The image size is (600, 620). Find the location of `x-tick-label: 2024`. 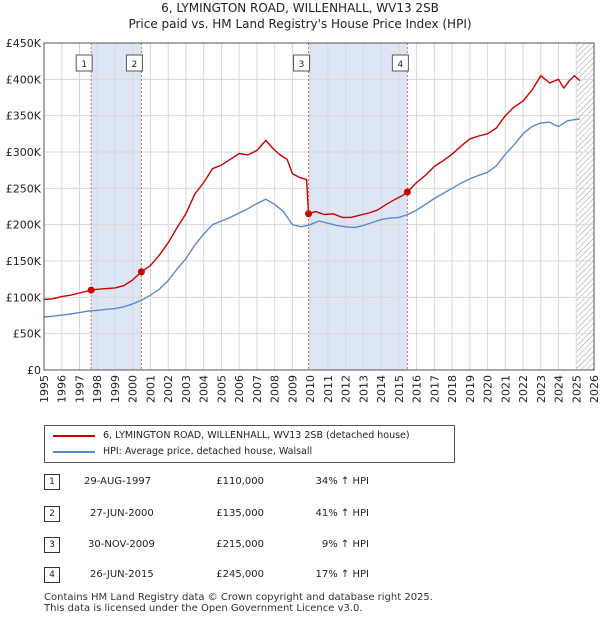

x-tick-label: 2024 is located at coordinates (559, 389).